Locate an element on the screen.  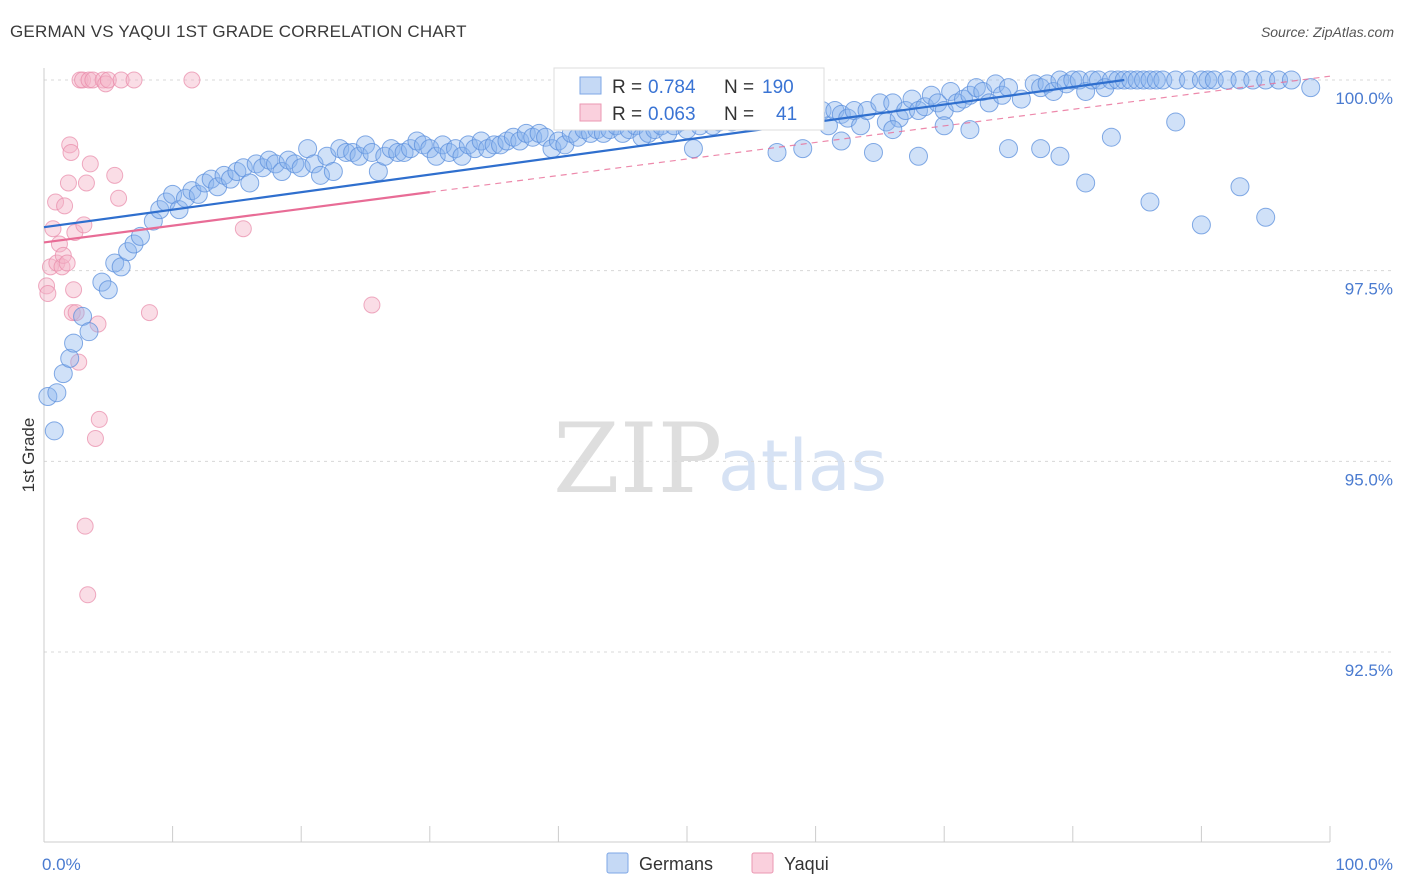
germans-trend-line is located at coordinates (584, 153).